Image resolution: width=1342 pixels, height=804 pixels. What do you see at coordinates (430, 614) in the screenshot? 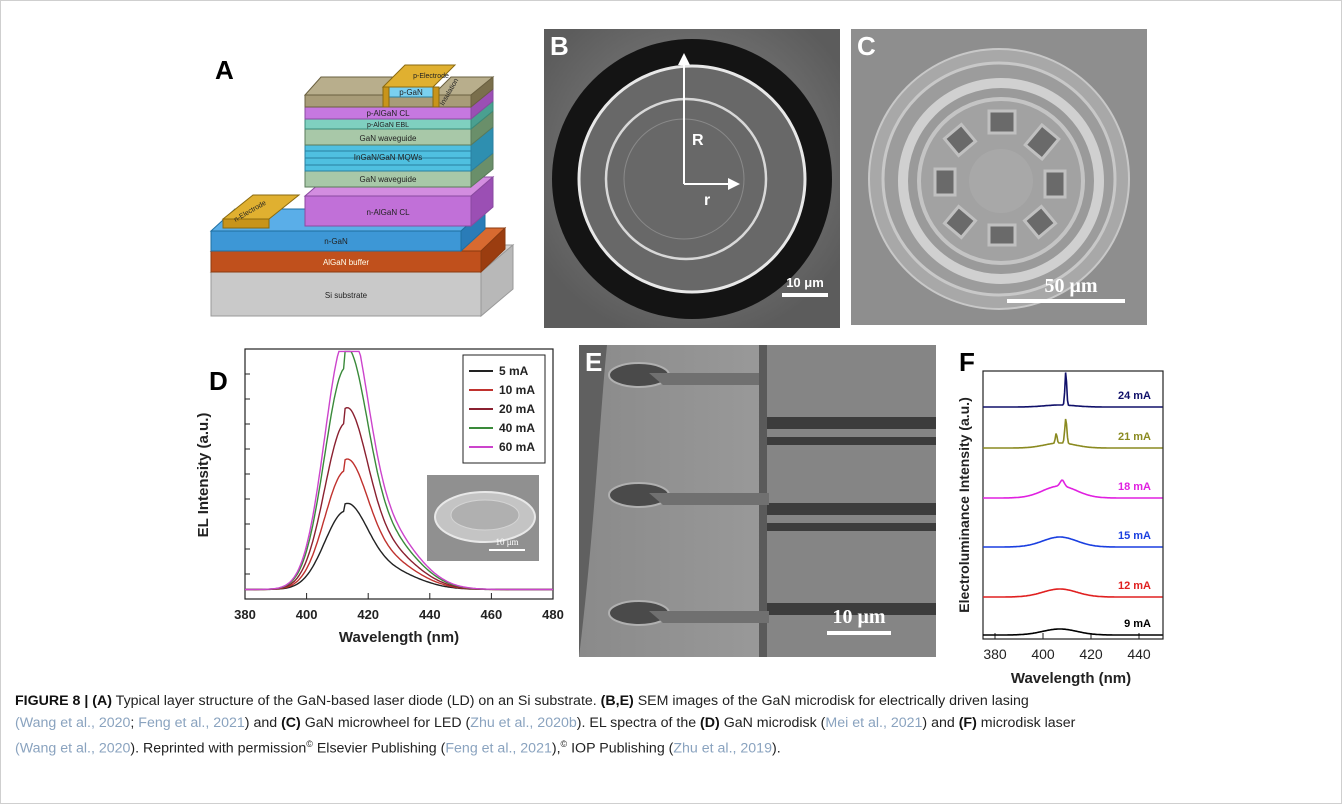
I see `x-tick-label-d: 440` at bounding box center [430, 614].